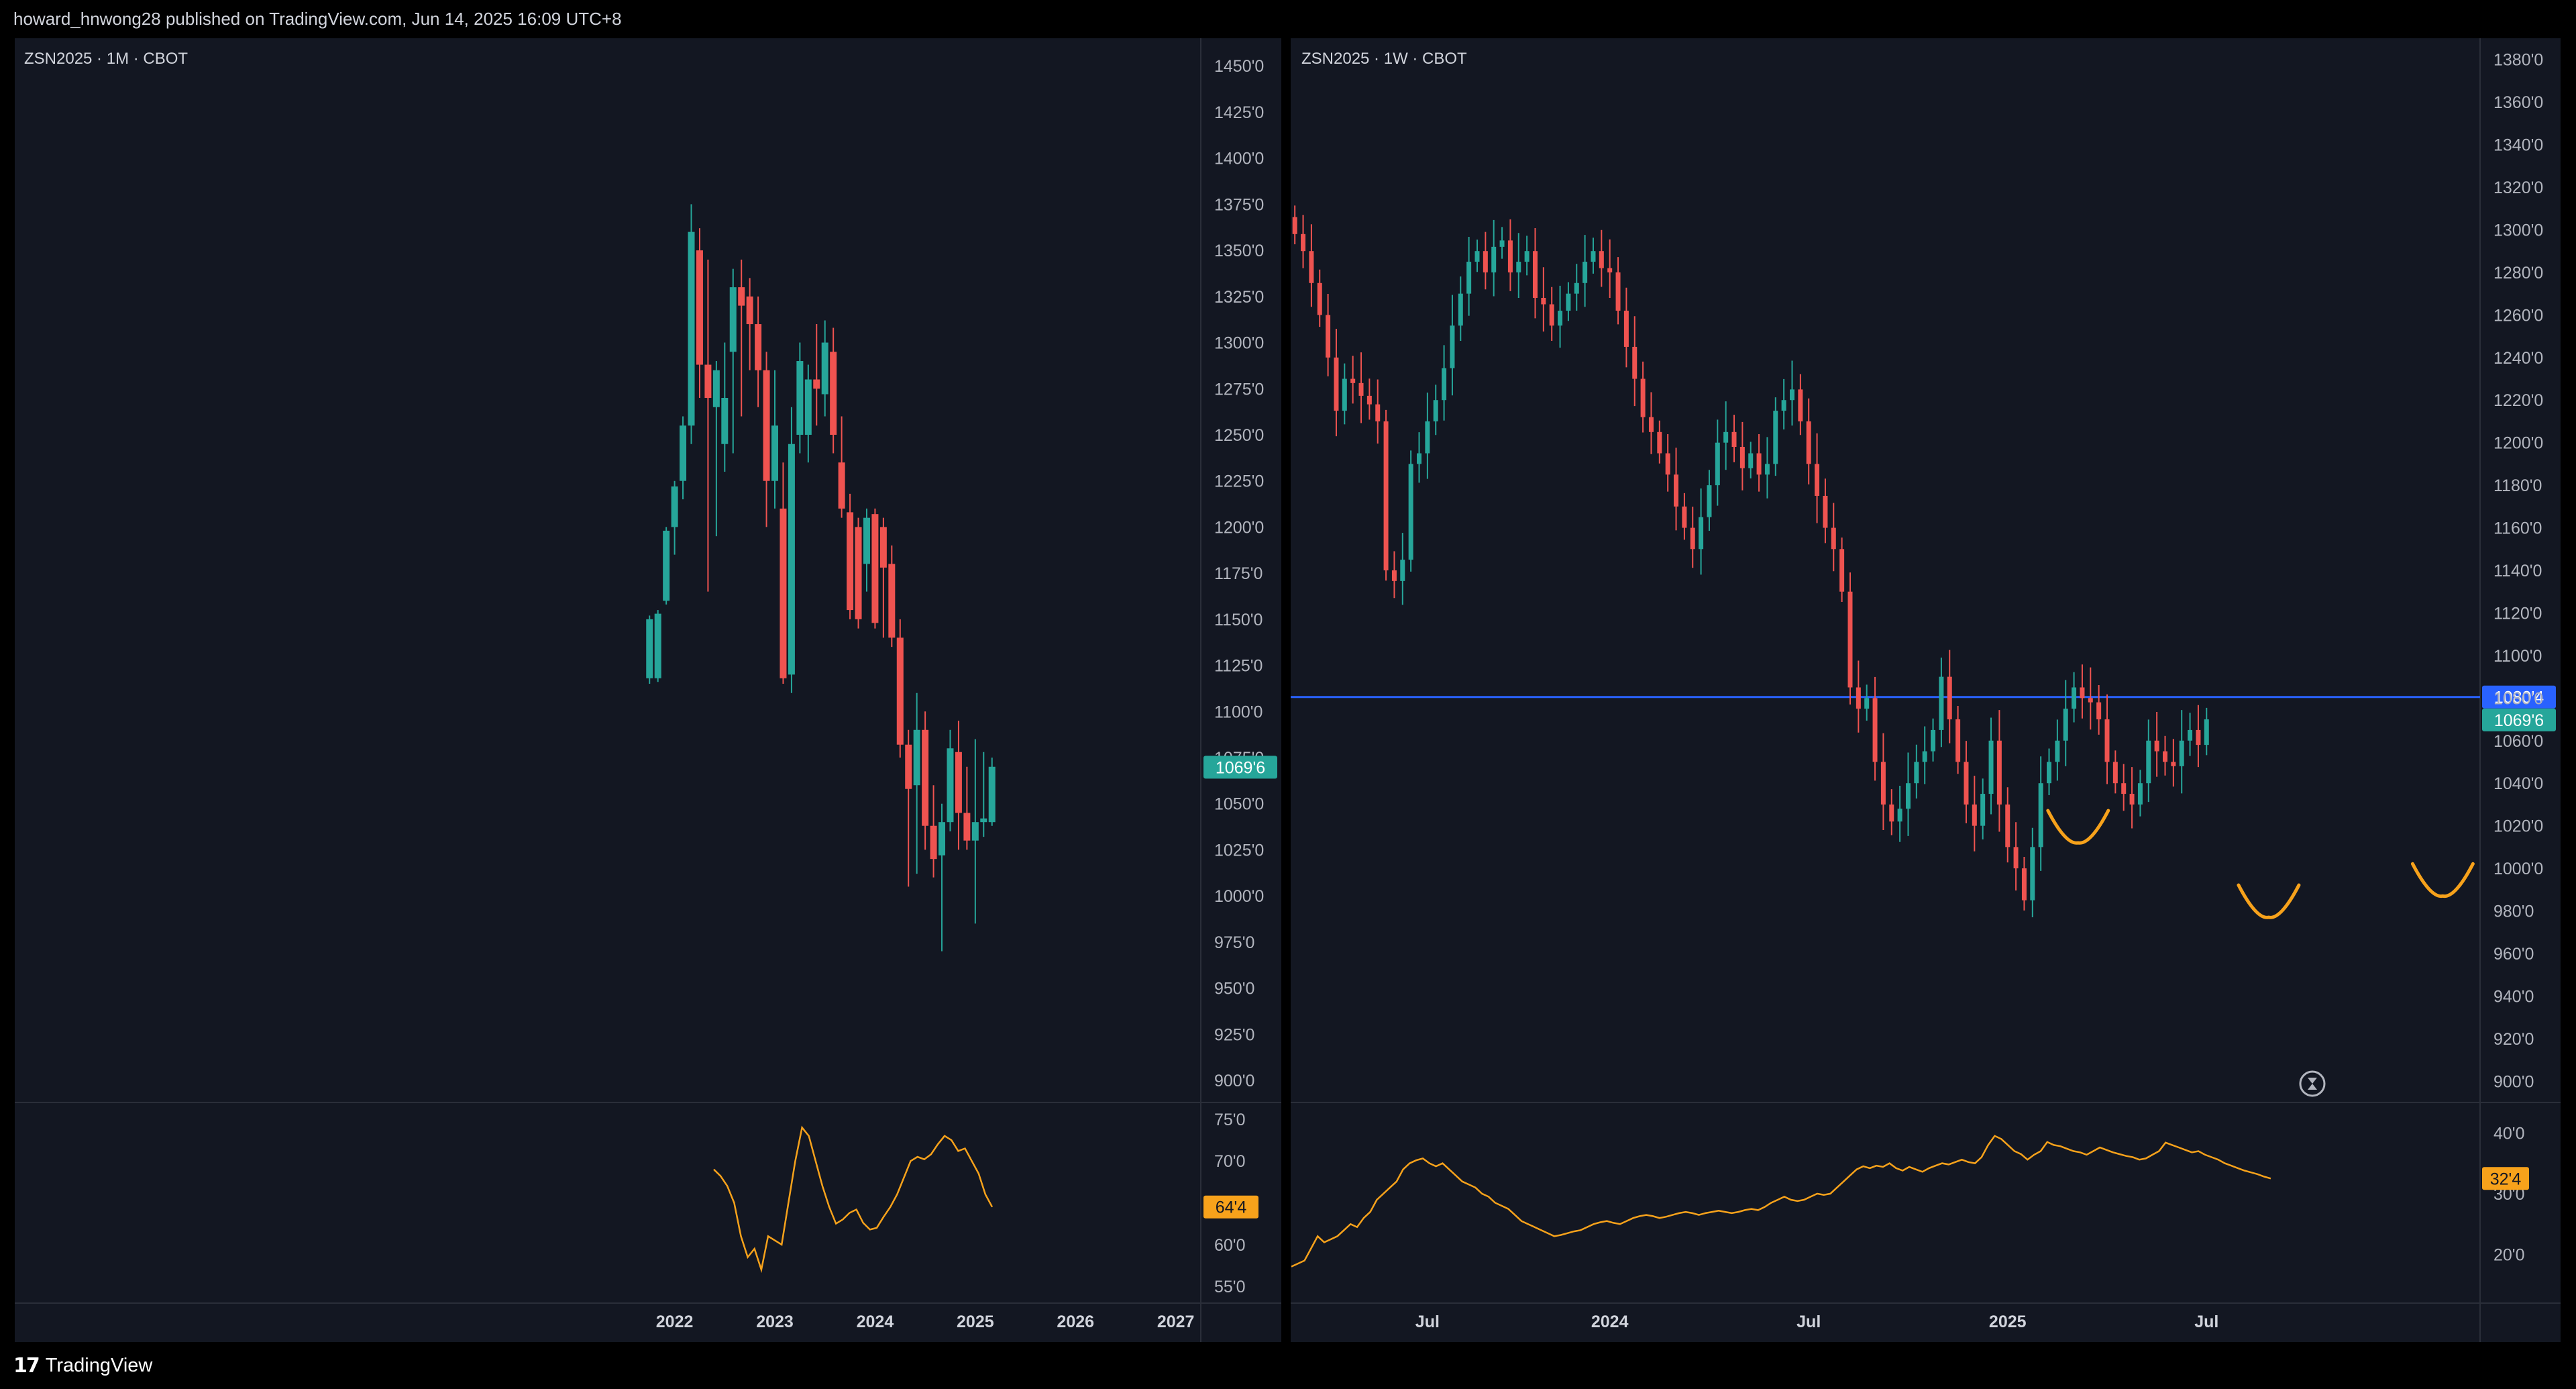  What do you see at coordinates (1817, 1322) in the screenshot?
I see `right-time-axis: Jul 2024 Jul 2025 Jul` at bounding box center [1817, 1322].